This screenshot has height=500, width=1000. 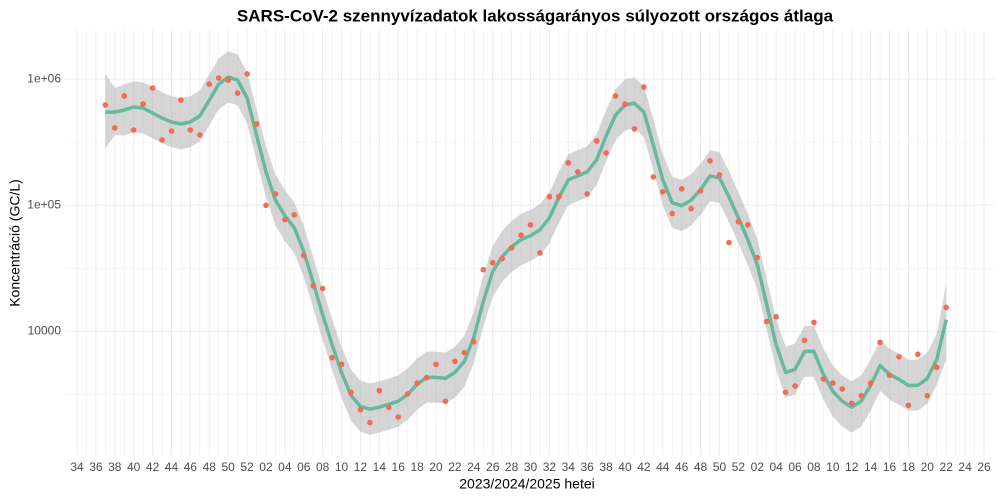 What do you see at coordinates (682, 467) in the screenshot?
I see `x-tick-label: 46` at bounding box center [682, 467].